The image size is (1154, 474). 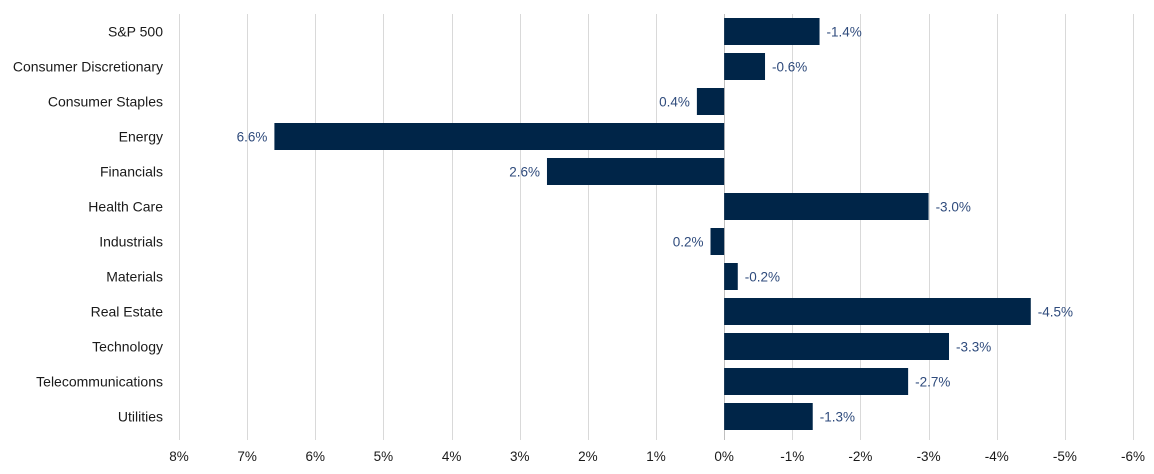 I want to click on data-label: -1.4%, so click(x=844, y=32).